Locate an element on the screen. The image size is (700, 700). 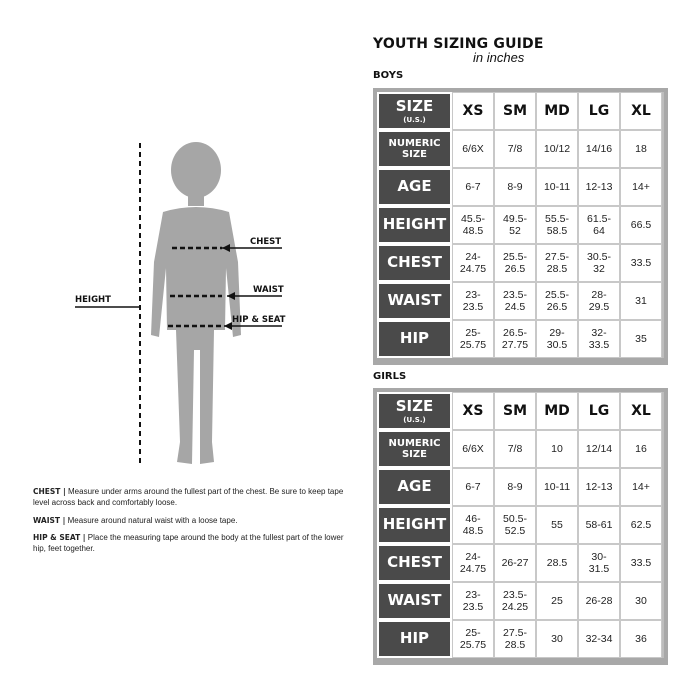
table-cell: 28.5 is located at coordinates (557, 563).